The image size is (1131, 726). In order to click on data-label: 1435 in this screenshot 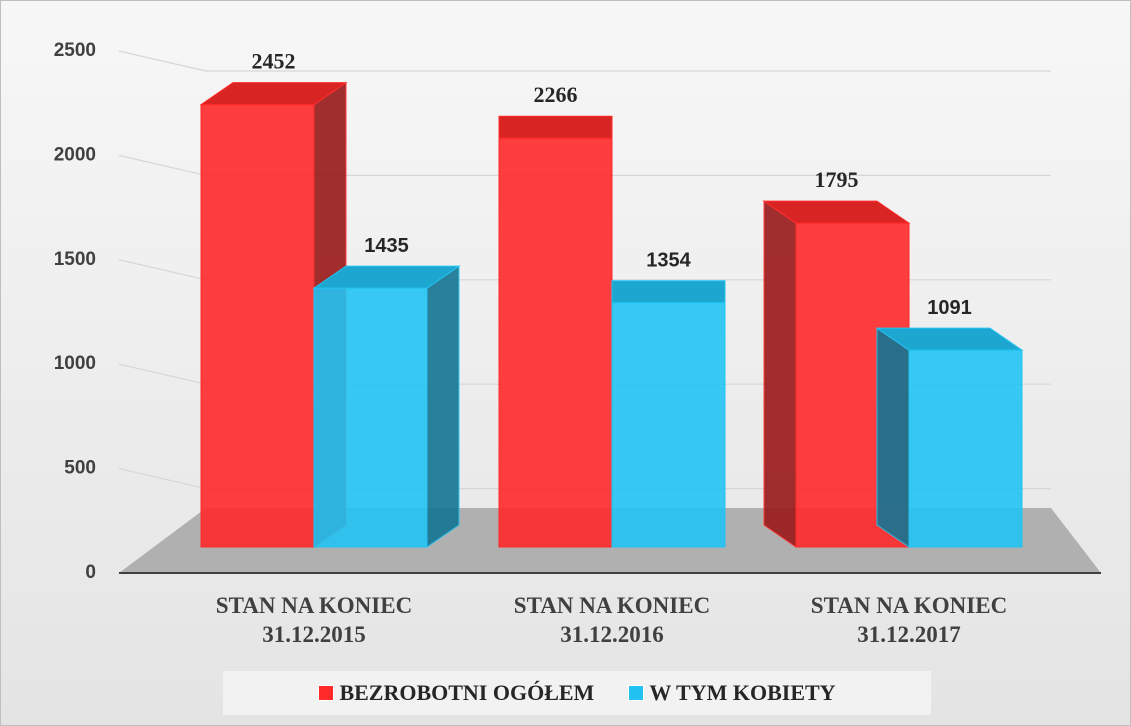, I will do `click(386, 246)`.